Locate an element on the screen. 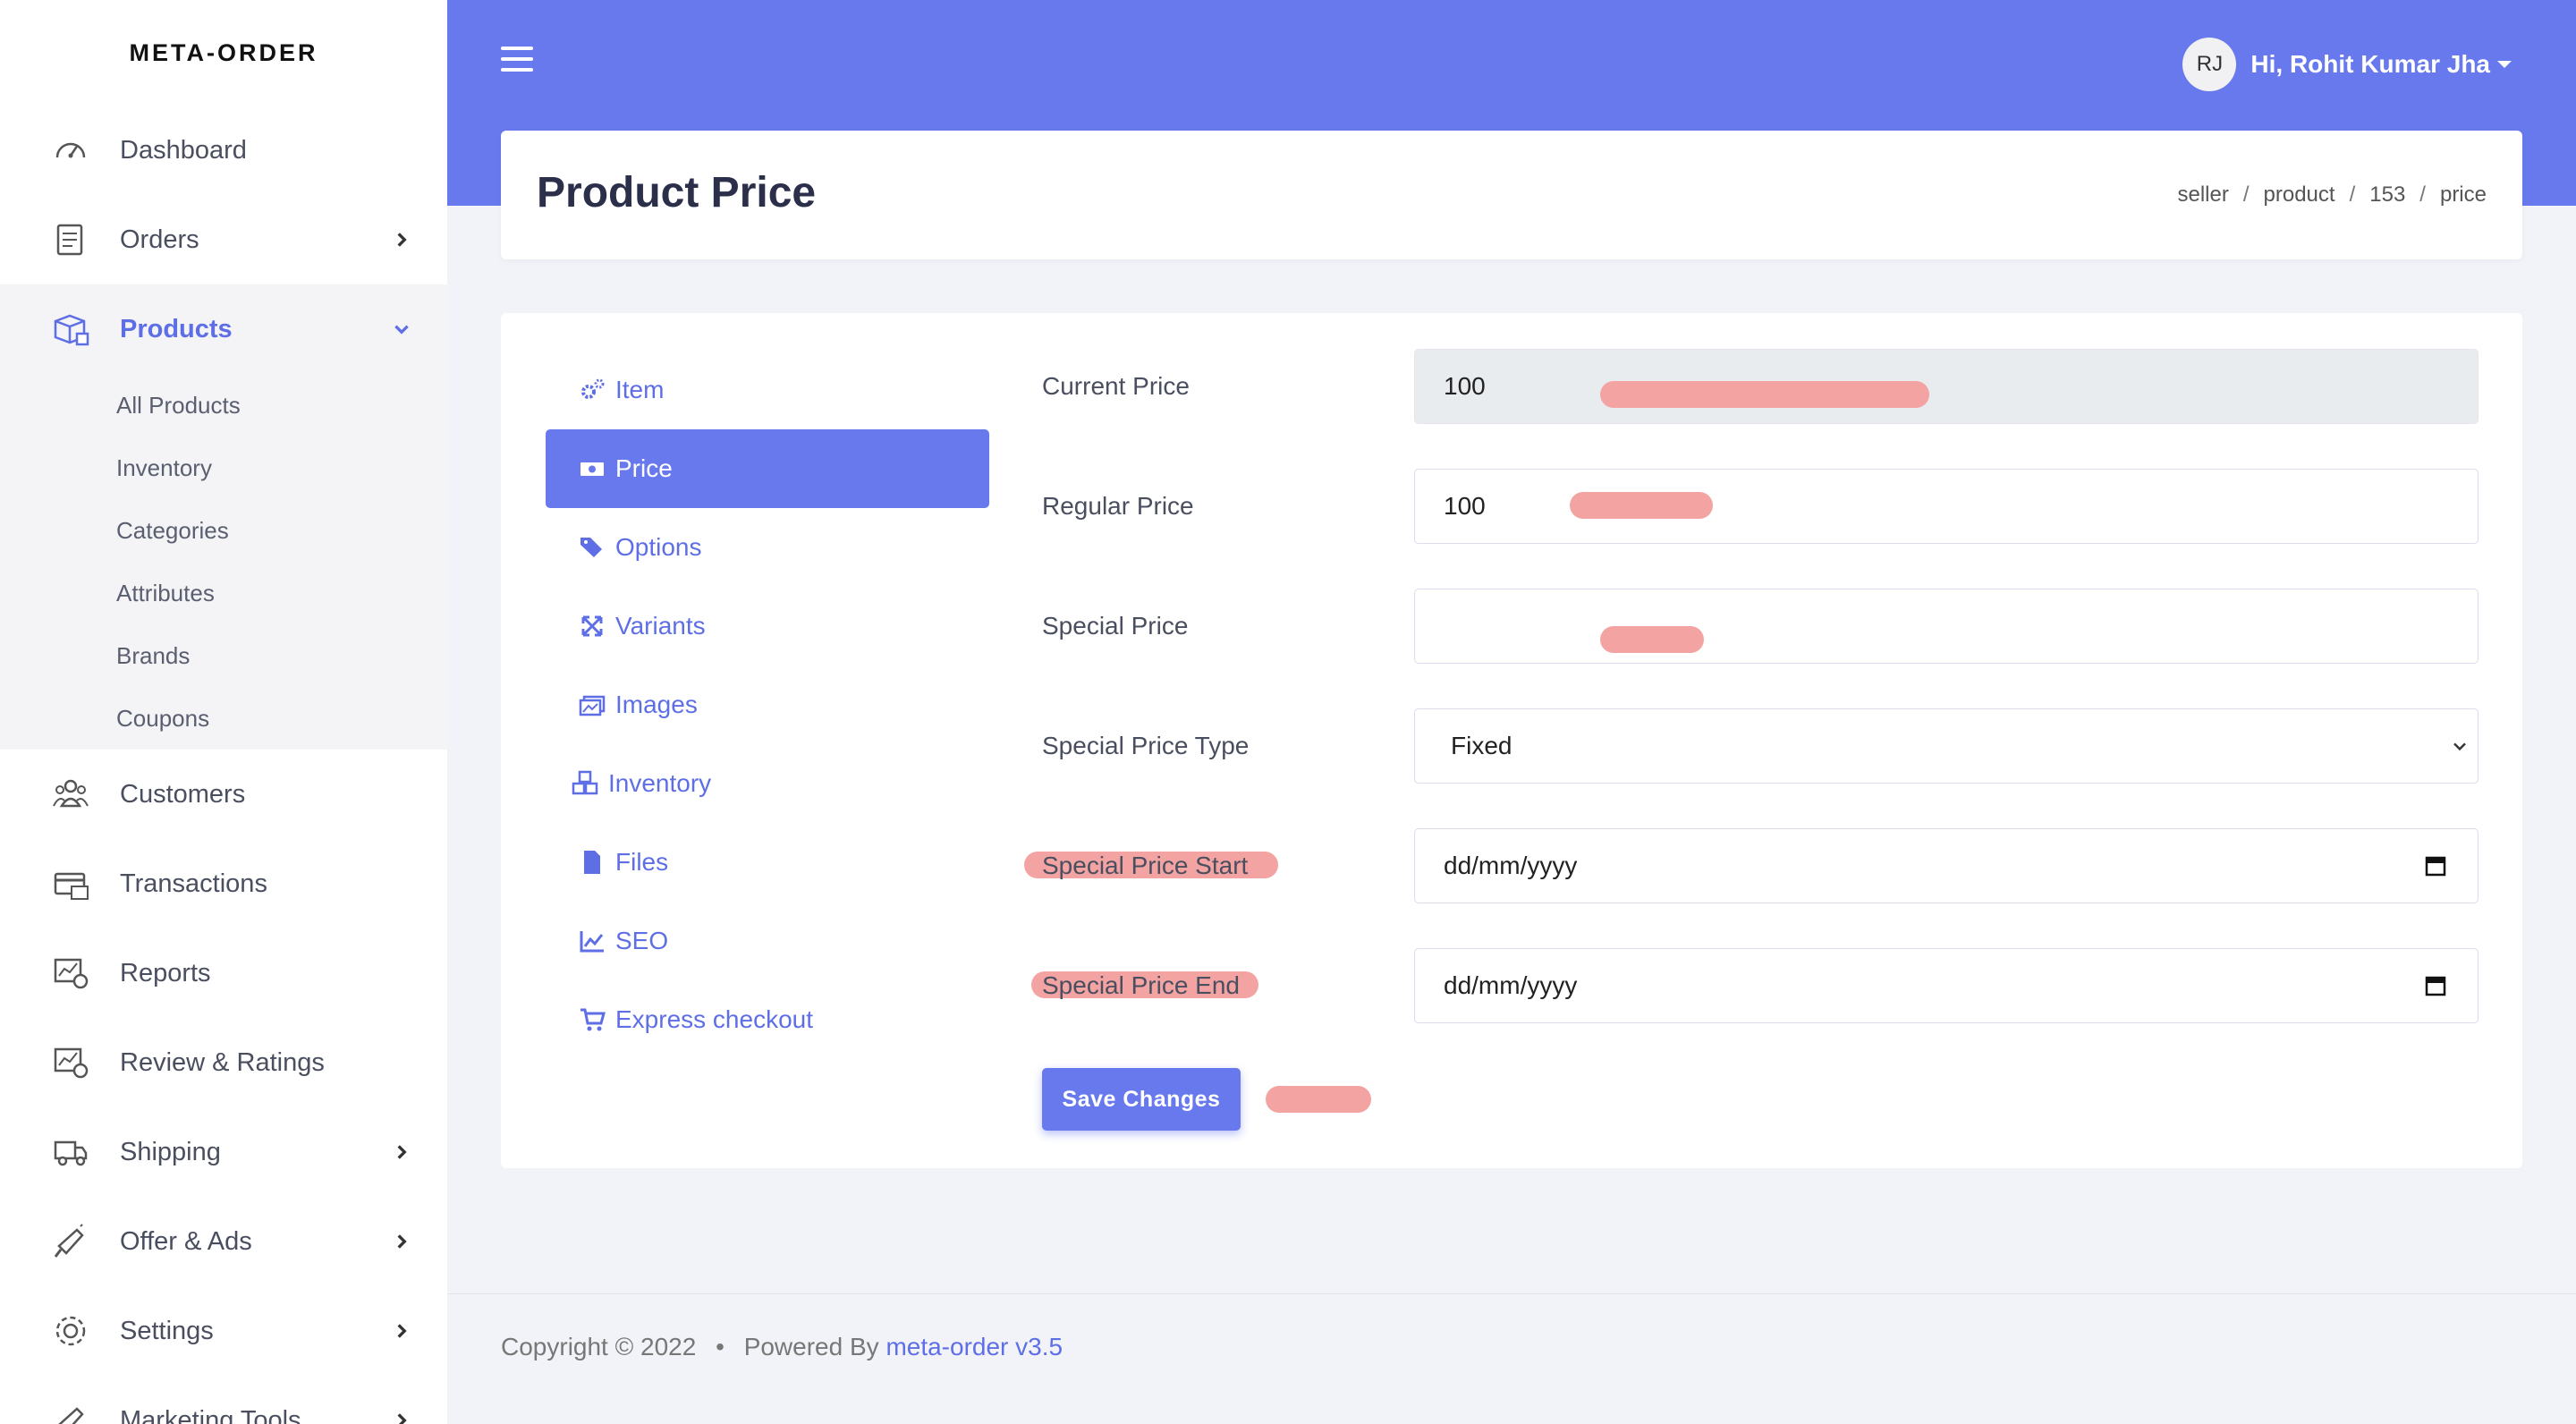 This screenshot has height=1424, width=2576. submenu-attributes: Attributes is located at coordinates (165, 592).